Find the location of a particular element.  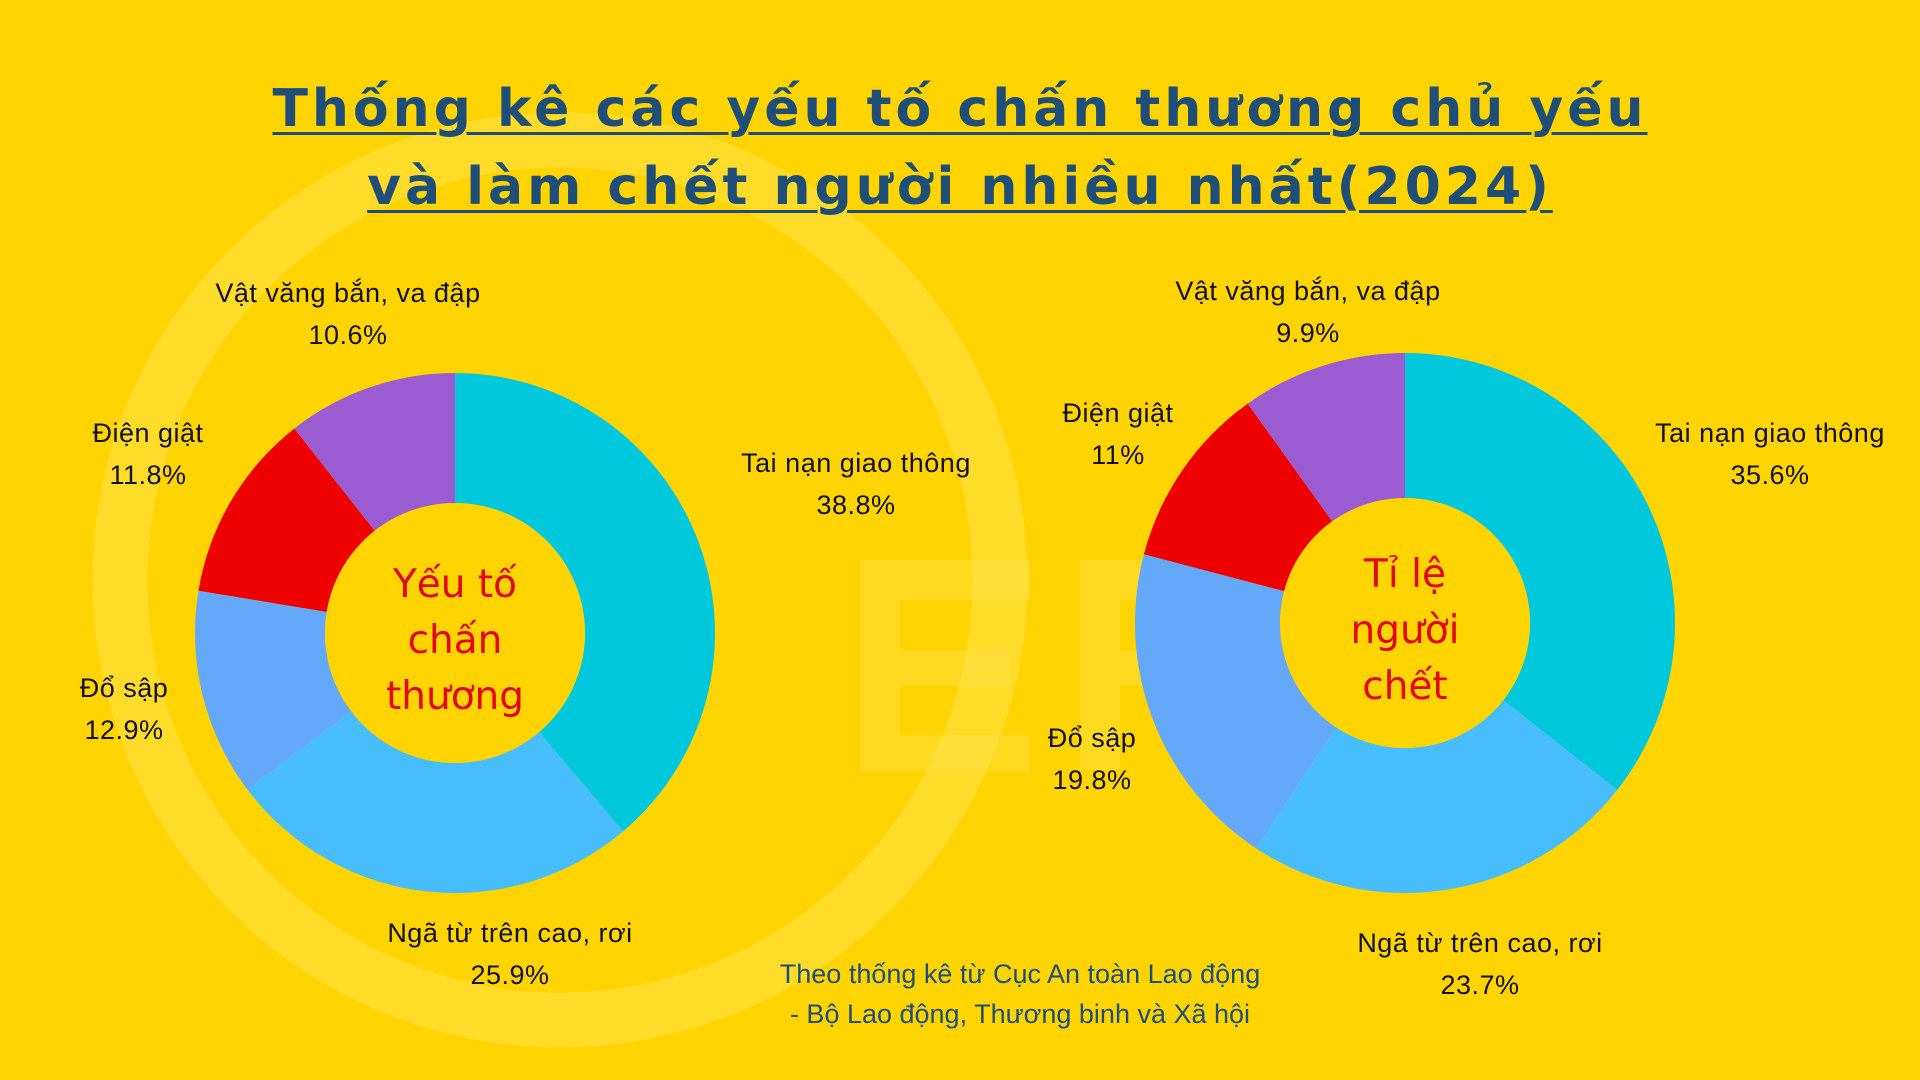

slice-value-traffic-accident: 35.6% is located at coordinates (1769, 475).